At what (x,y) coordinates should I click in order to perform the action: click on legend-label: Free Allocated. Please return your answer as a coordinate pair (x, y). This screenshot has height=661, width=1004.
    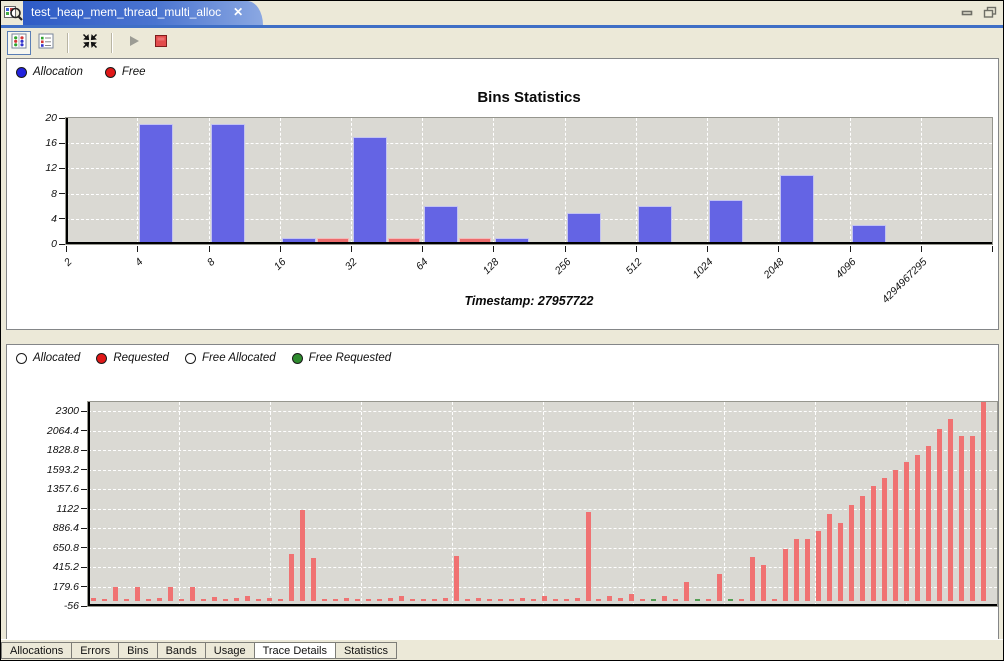
    Looking at the image, I should click on (238, 358).